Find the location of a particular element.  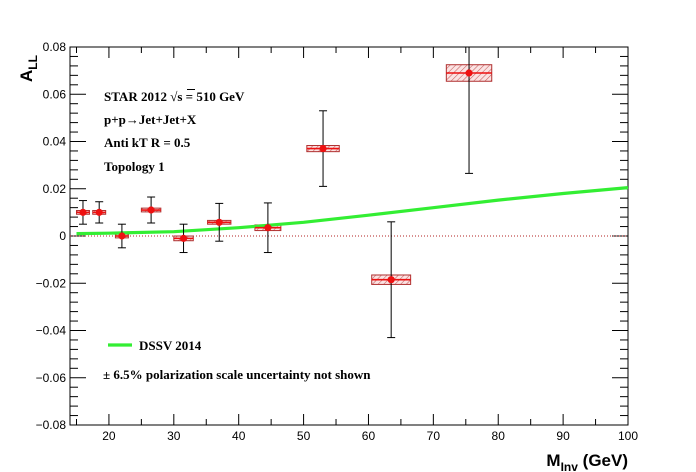

x-tick-label: 60 is located at coordinates (369, 436).